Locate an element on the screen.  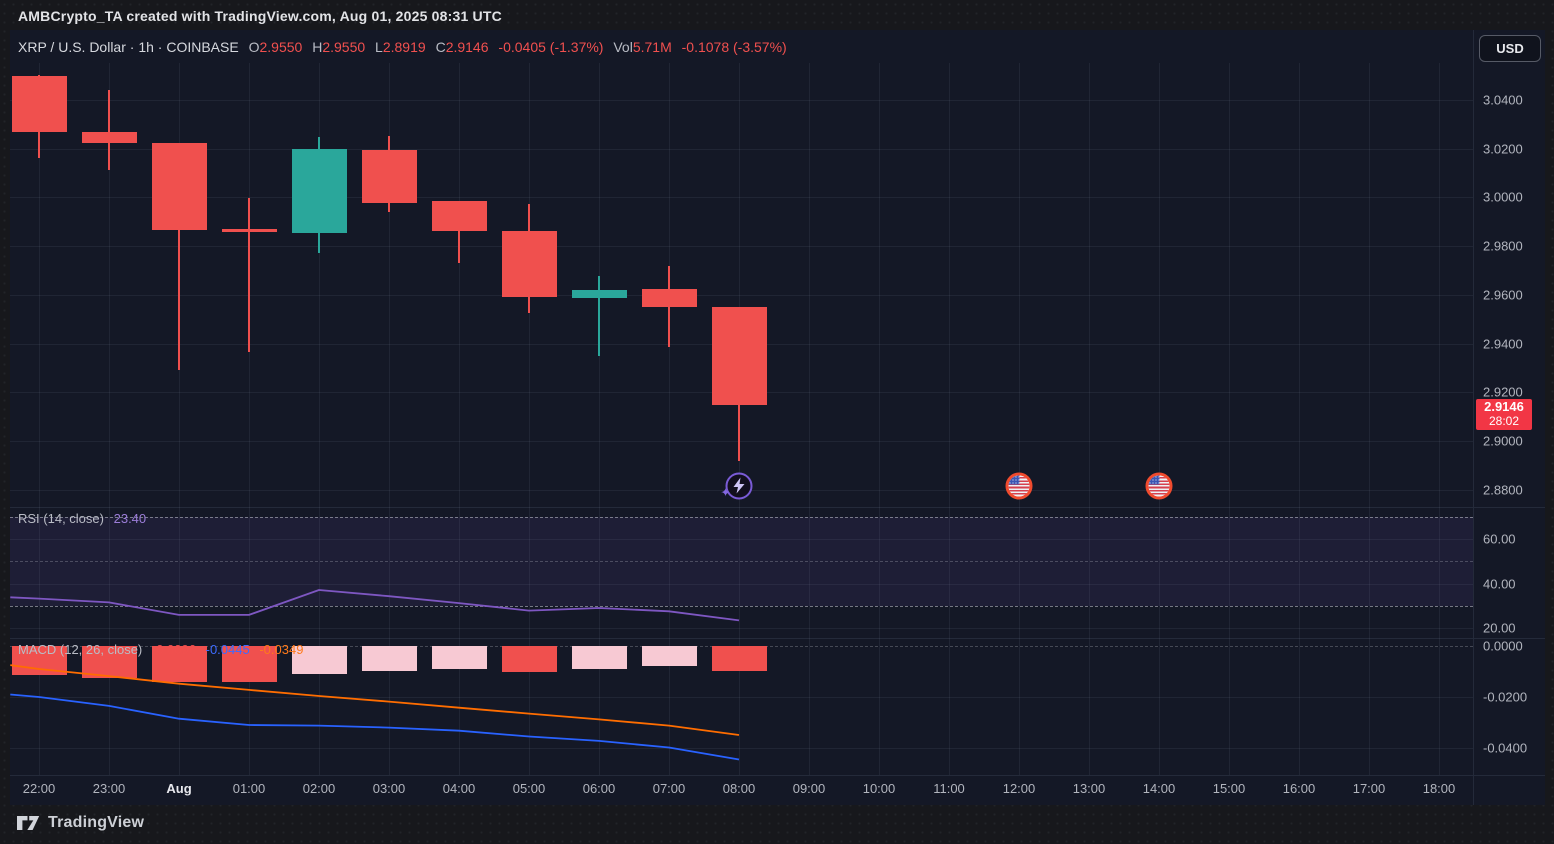
time-axis-separator is located at coordinates (777, 775).